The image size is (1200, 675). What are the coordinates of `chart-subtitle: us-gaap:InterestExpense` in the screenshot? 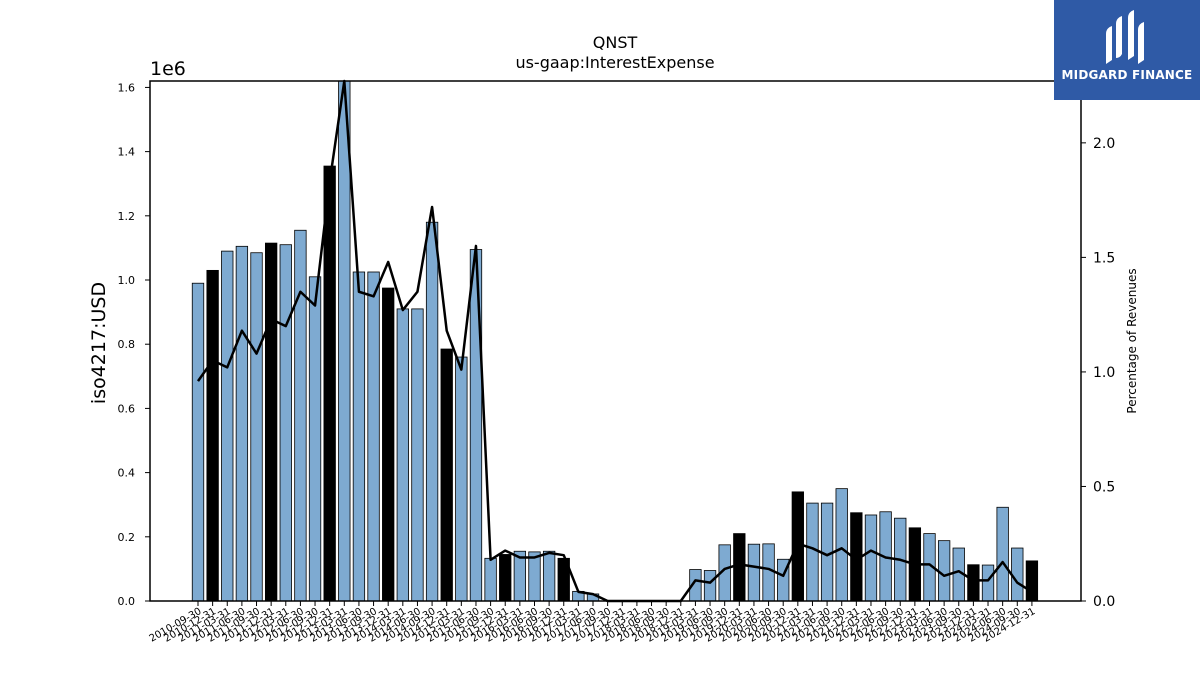 It's located at (614, 62).